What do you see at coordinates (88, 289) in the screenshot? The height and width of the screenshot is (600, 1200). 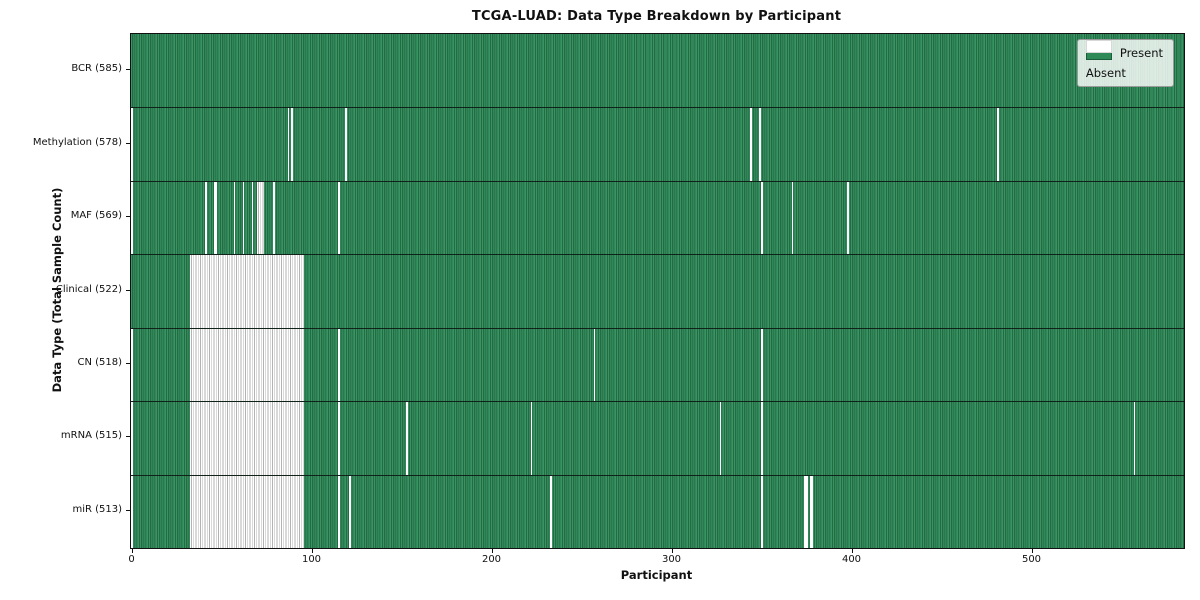 I see `y-tick-label: Clinical (522)` at bounding box center [88, 289].